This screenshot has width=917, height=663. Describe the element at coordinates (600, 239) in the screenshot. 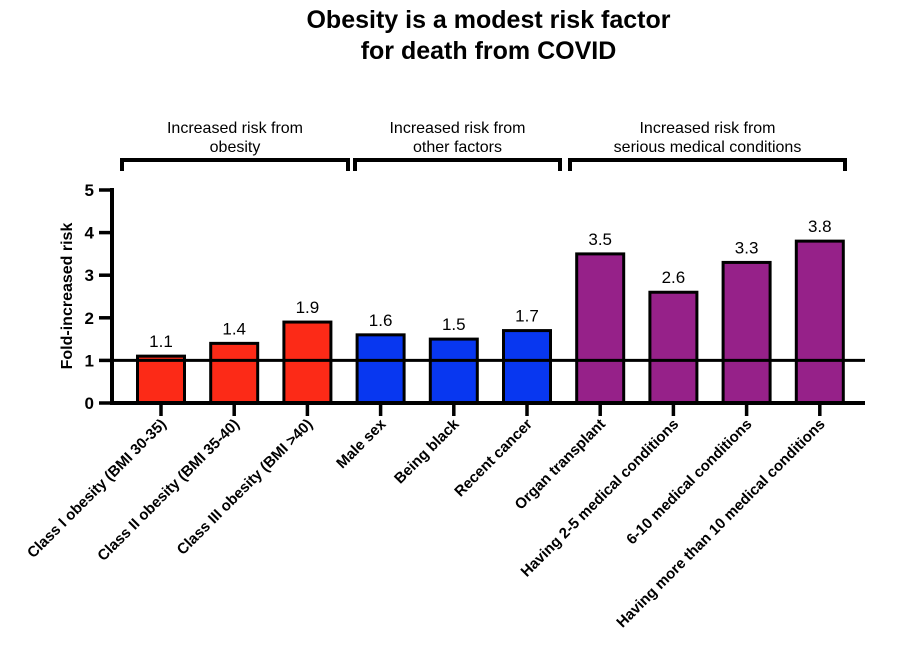

I see `bar-value-label: 3.5` at that location.